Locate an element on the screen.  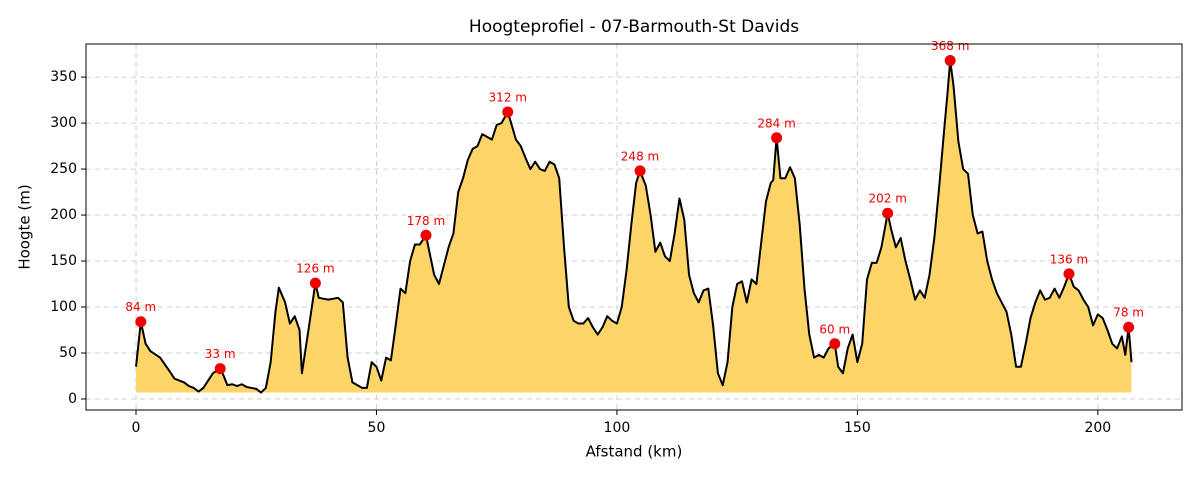
y-tick-label: 150 is located at coordinates (63, 261).